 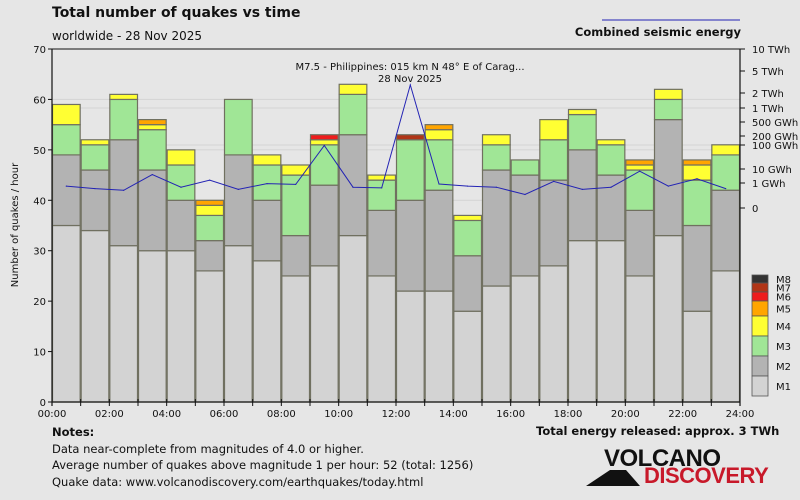 I want to click on chart-title: Total number of quakes vs time, so click(x=176, y=13).